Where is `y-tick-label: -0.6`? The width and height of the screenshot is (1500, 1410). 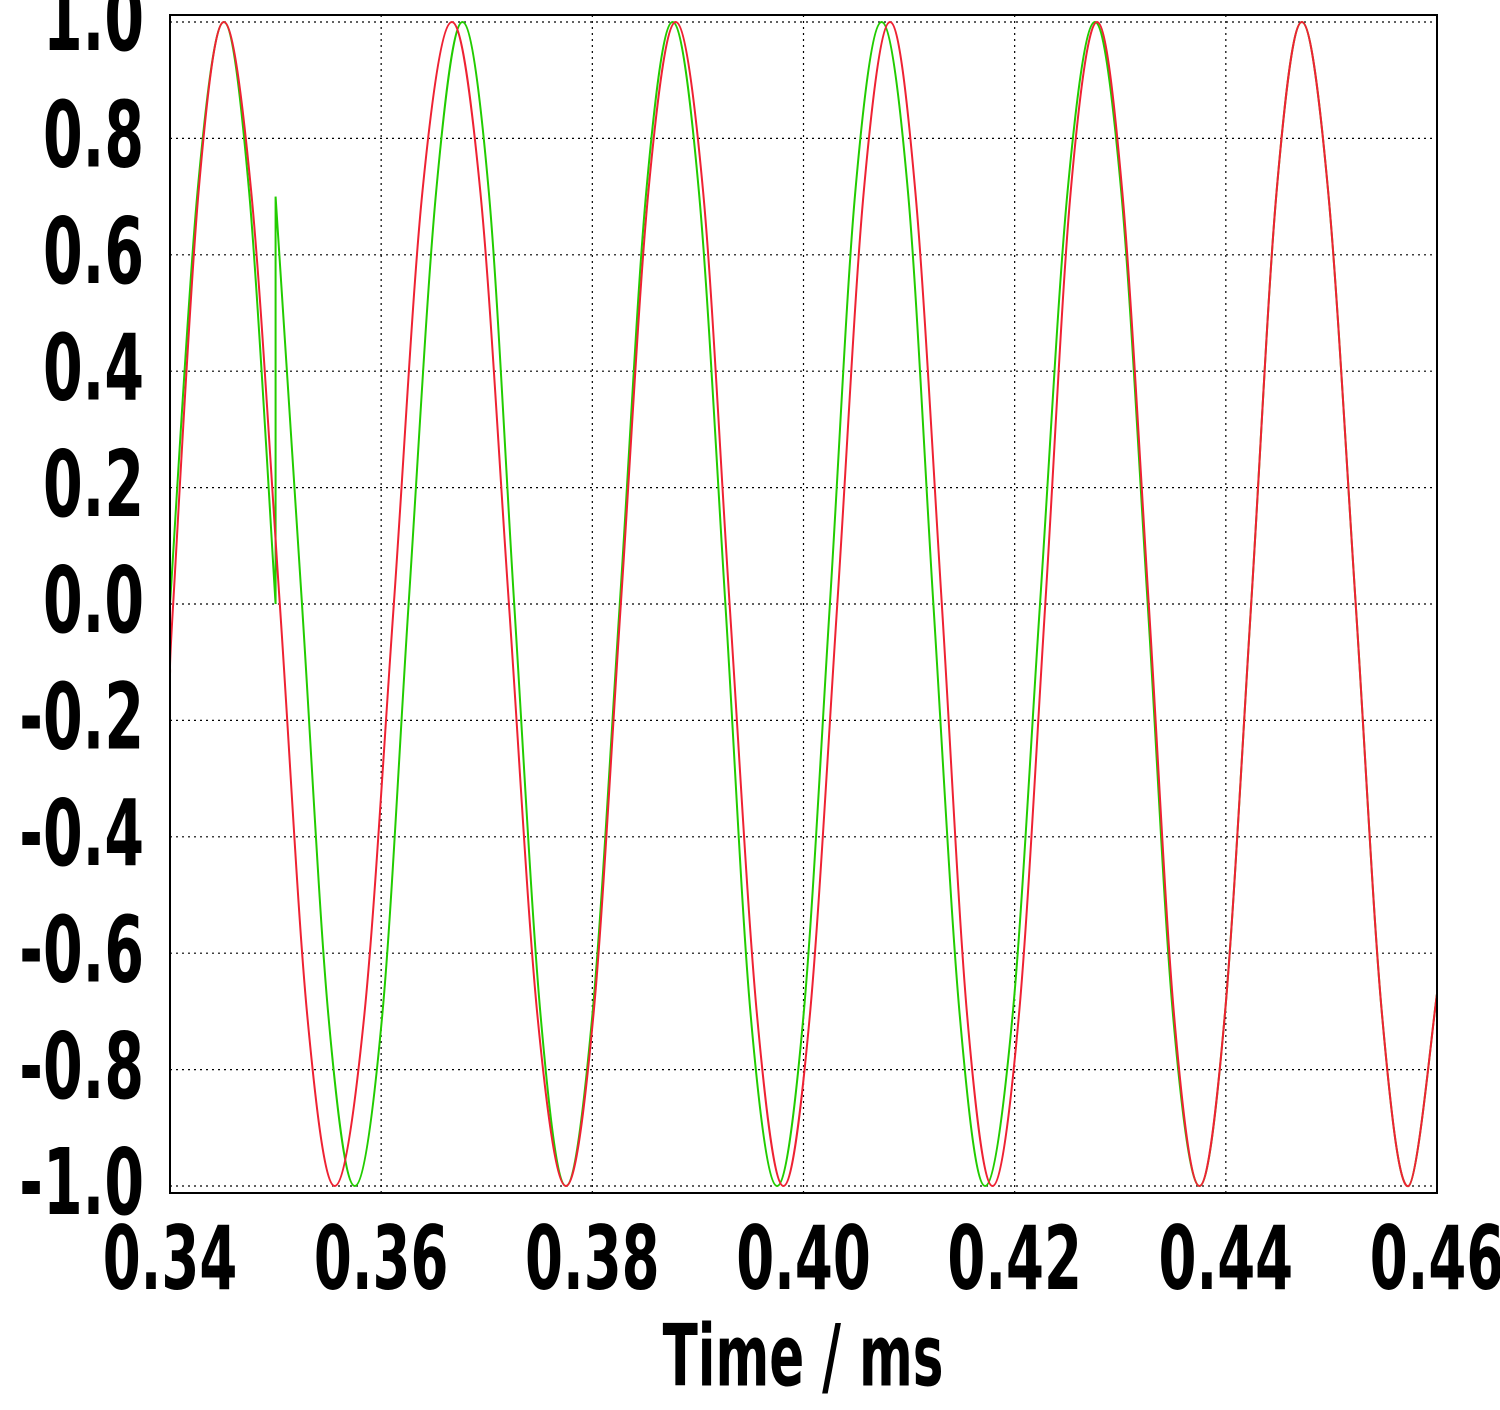 y-tick-label: -0.6 is located at coordinates (81, 950).